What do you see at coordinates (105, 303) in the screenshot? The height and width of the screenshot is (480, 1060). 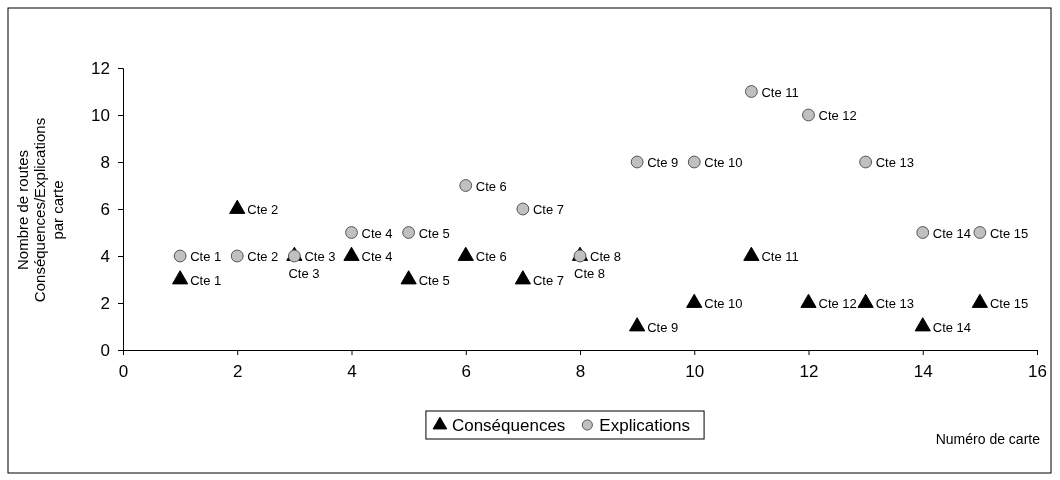 I see `y-tick-label: 2` at bounding box center [105, 303].